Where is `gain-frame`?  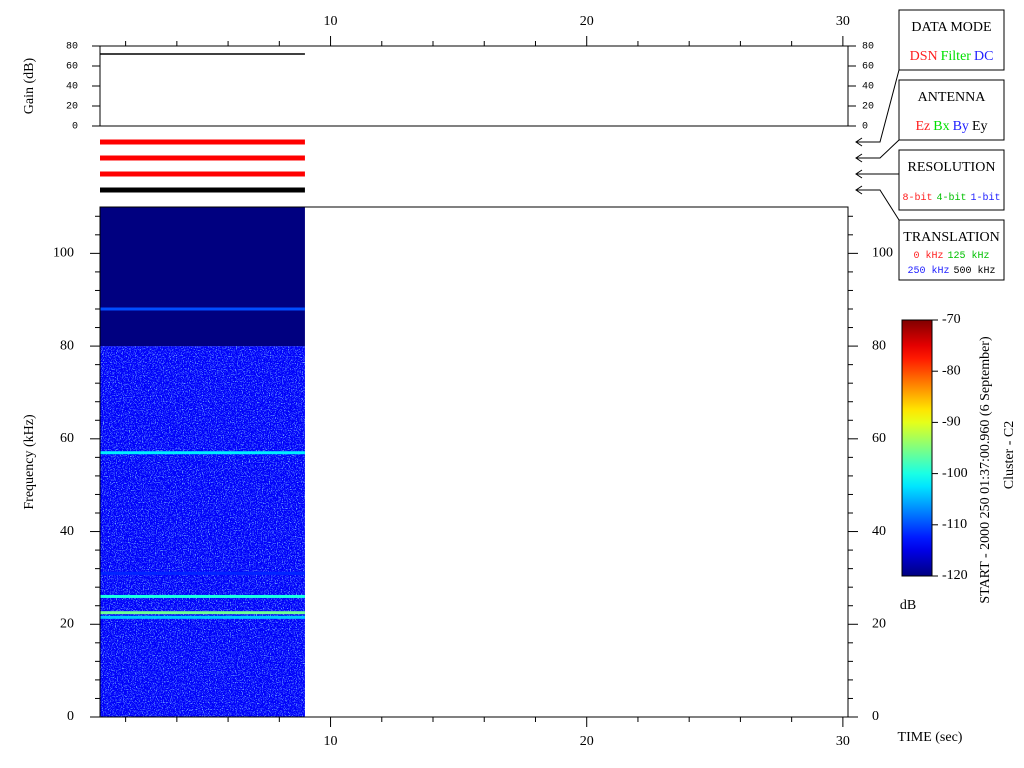 gain-frame is located at coordinates (474, 86).